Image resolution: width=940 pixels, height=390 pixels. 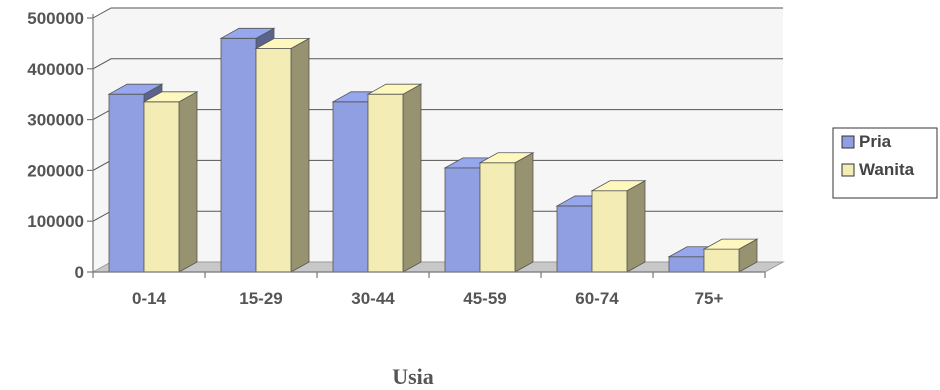 I want to click on x-tick-labels: 0-14 15-29 30-44 45-59 60-74 75+, so click(x=428, y=298).